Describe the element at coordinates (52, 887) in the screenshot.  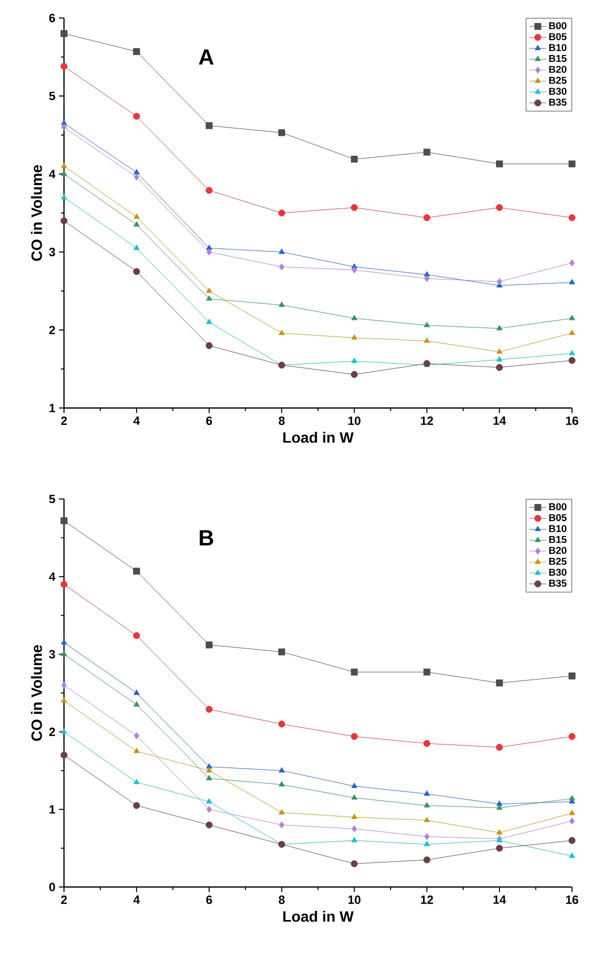
I see `y-tick-label: 0` at that location.